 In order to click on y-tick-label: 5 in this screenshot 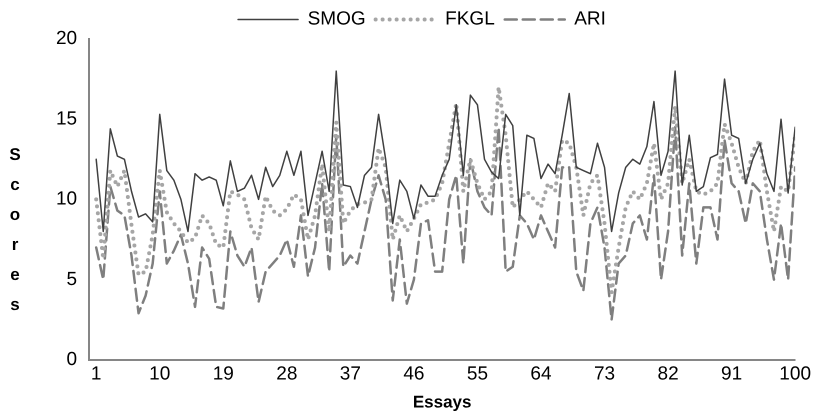, I will do `click(72, 279)`.